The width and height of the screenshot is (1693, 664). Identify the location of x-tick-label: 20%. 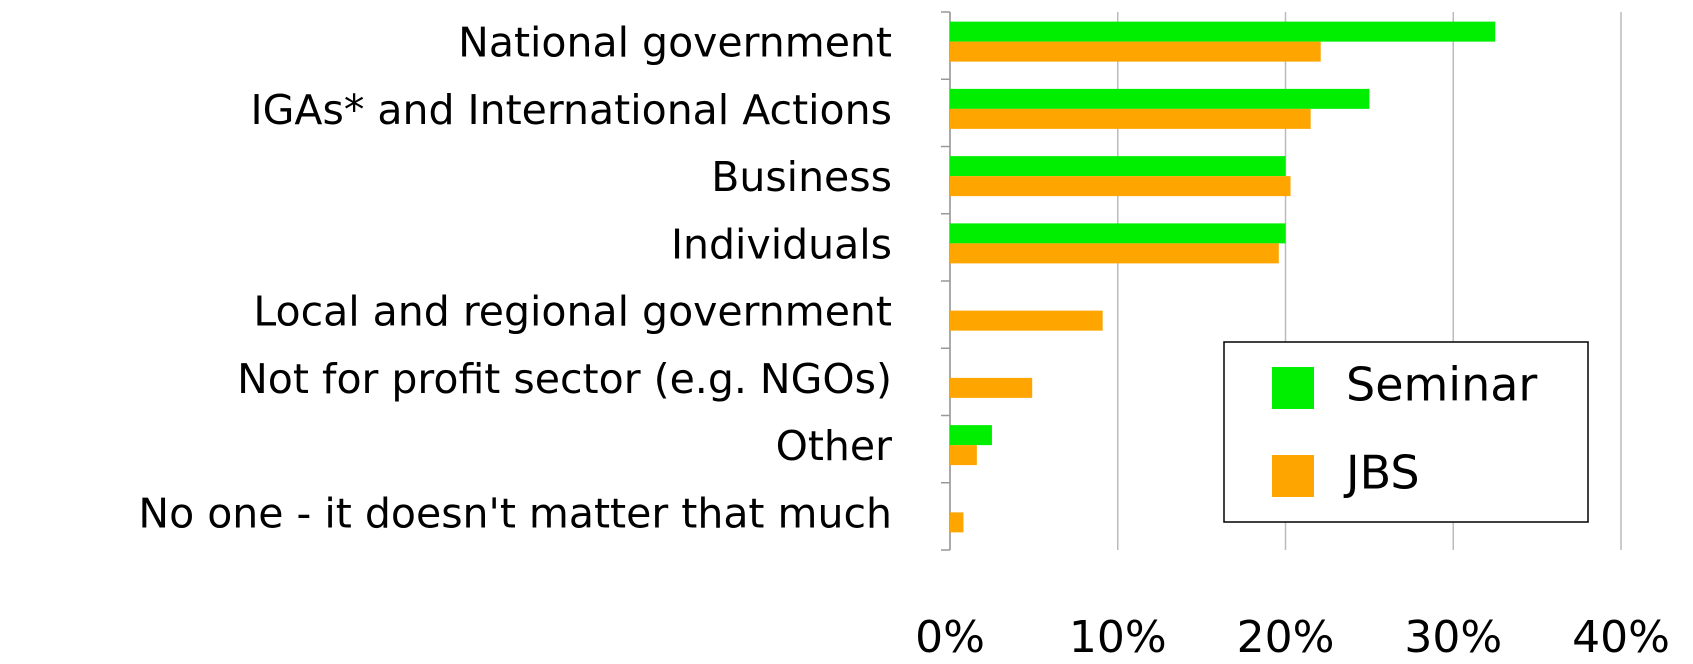
(1286, 637).